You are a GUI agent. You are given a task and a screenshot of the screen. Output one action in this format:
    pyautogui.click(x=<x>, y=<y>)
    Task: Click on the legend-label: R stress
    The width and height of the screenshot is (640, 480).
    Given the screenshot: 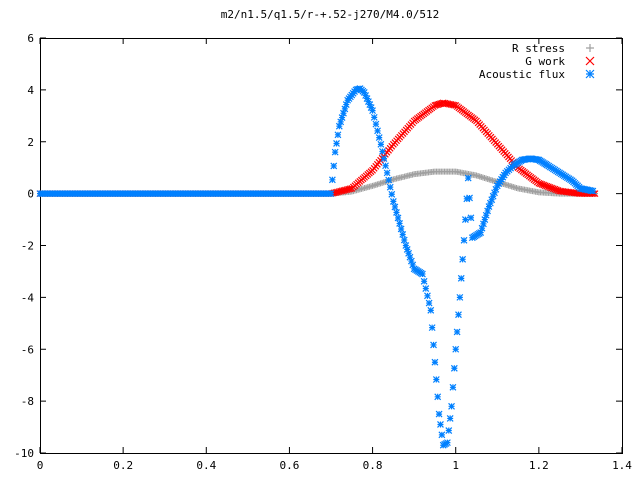 What is the action you would take?
    pyautogui.click(x=538, y=48)
    